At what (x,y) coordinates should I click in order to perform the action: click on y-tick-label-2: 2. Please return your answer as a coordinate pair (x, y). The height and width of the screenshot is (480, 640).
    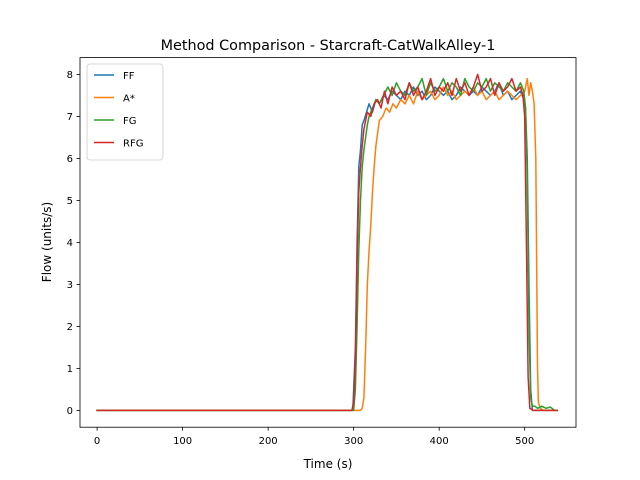
    Looking at the image, I should click on (70, 327).